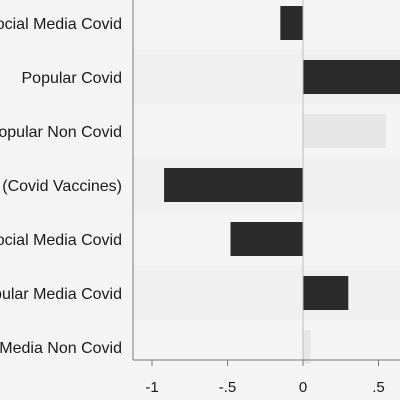  What do you see at coordinates (228, 387) in the screenshot?
I see `x-tick-label: -.5` at bounding box center [228, 387].